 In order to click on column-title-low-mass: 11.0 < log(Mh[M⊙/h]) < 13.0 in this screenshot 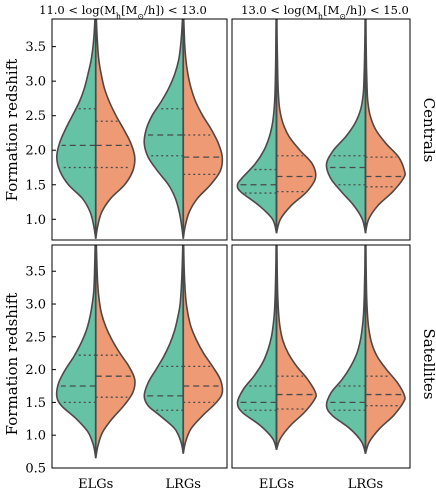, I will do `click(123, 12)`.